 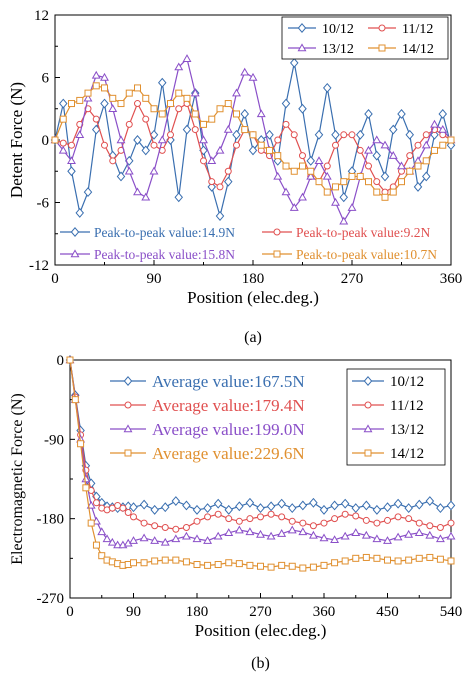 I want to click on legend-label: 10/12, so click(x=338, y=29).